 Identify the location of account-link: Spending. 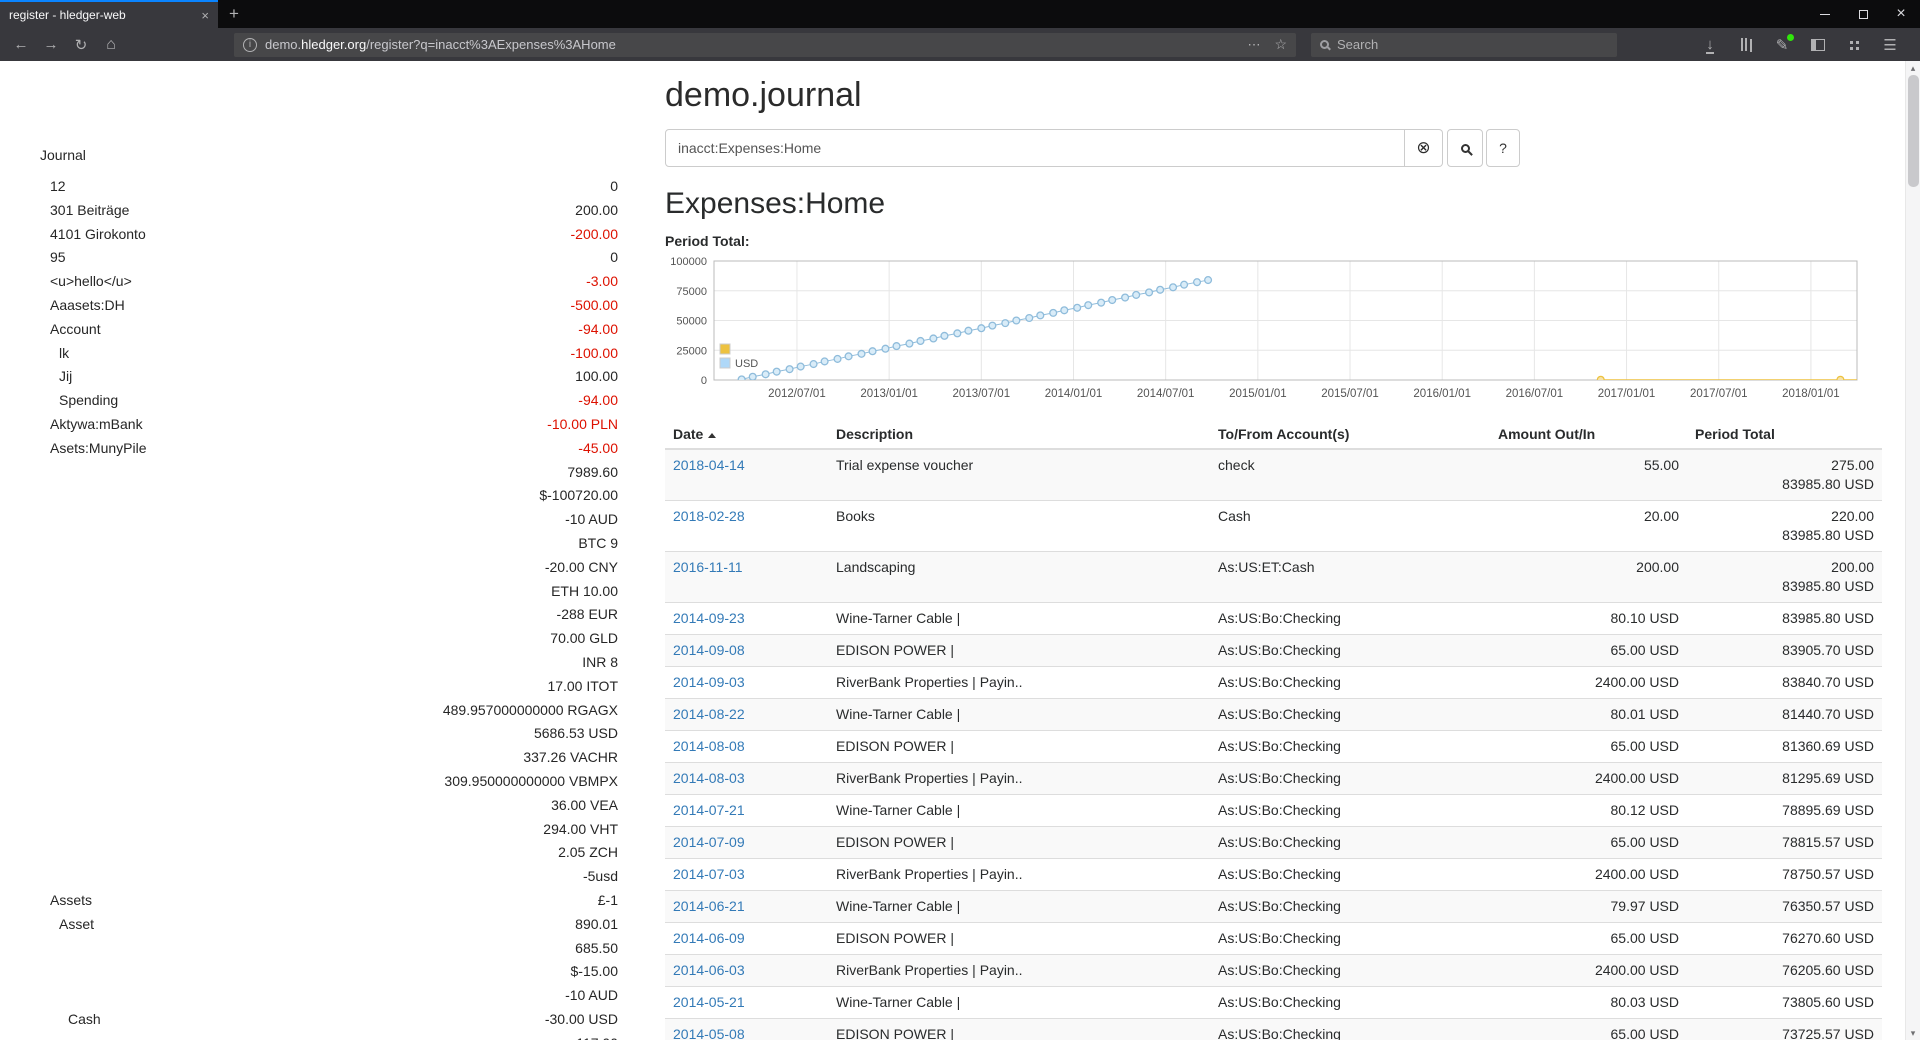
(89, 400).